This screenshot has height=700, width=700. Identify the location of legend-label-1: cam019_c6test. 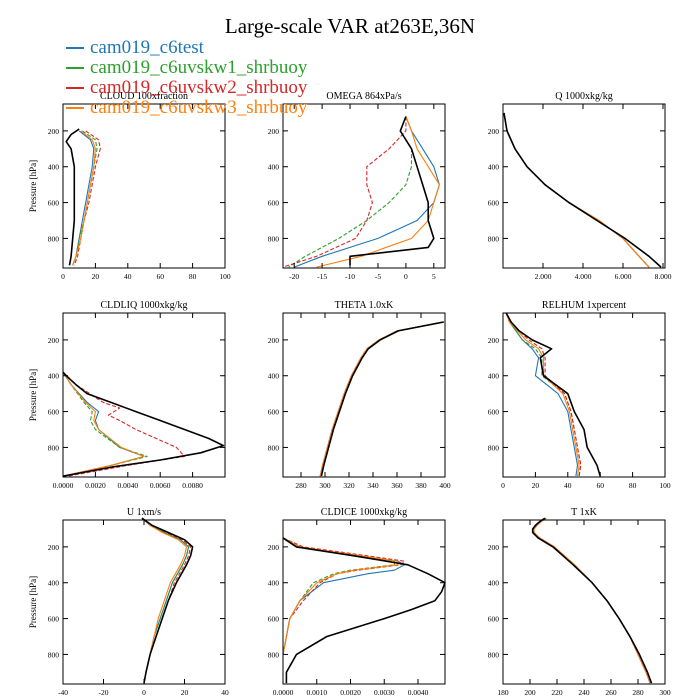
(147, 47).